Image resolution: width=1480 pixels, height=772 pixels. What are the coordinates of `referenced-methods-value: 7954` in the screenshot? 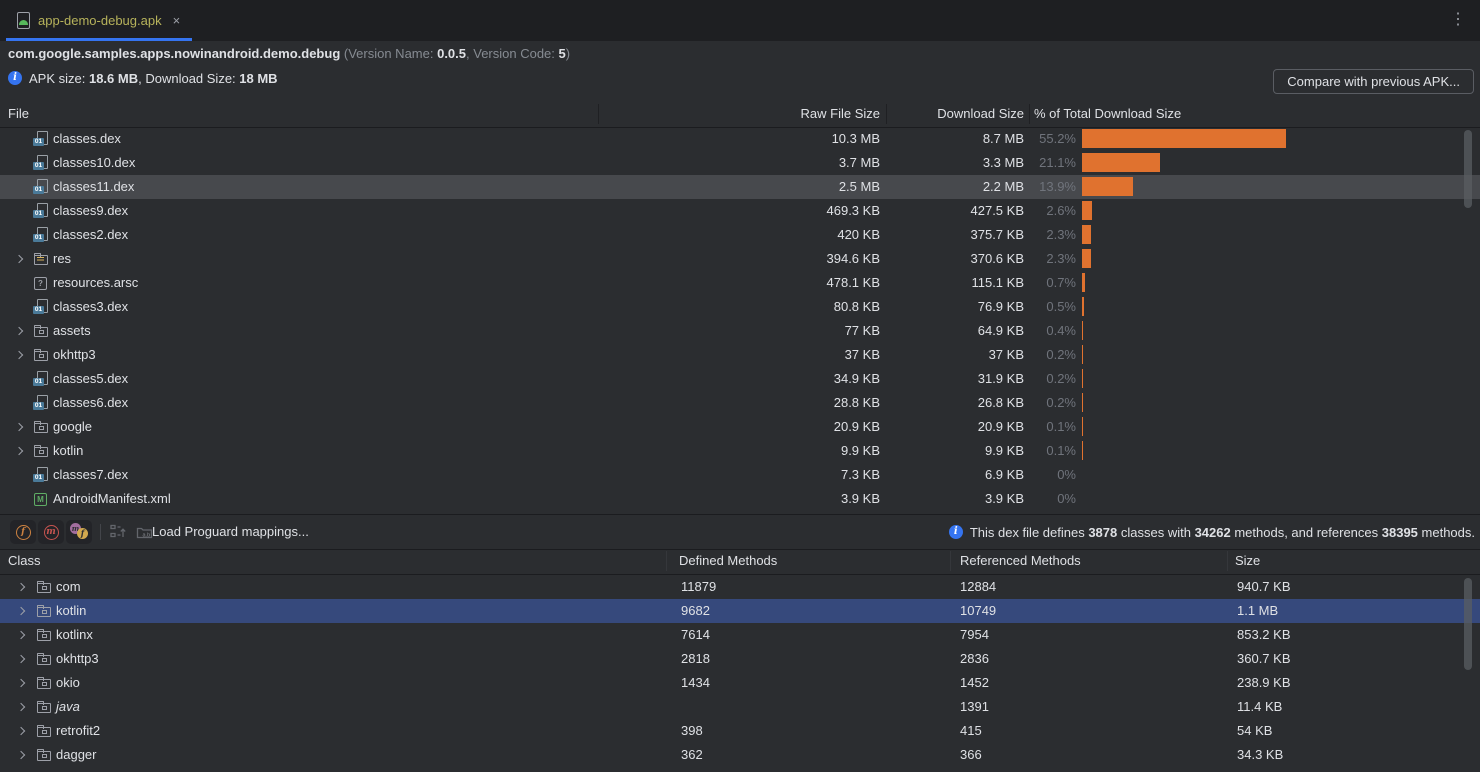 It's located at (974, 634).